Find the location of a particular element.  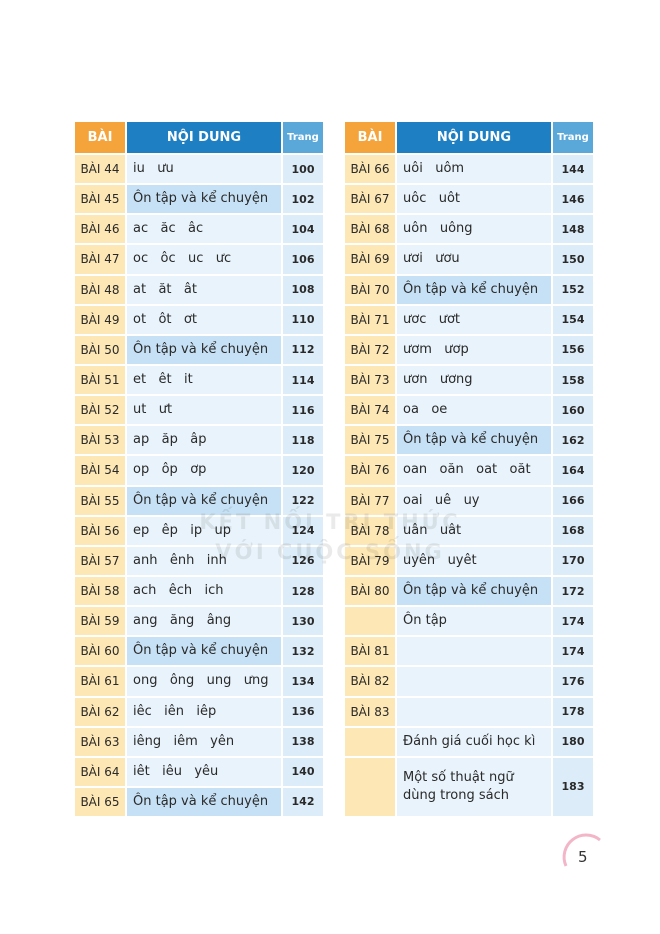

lesson-cell: BÀI 66 is located at coordinates (370, 169).